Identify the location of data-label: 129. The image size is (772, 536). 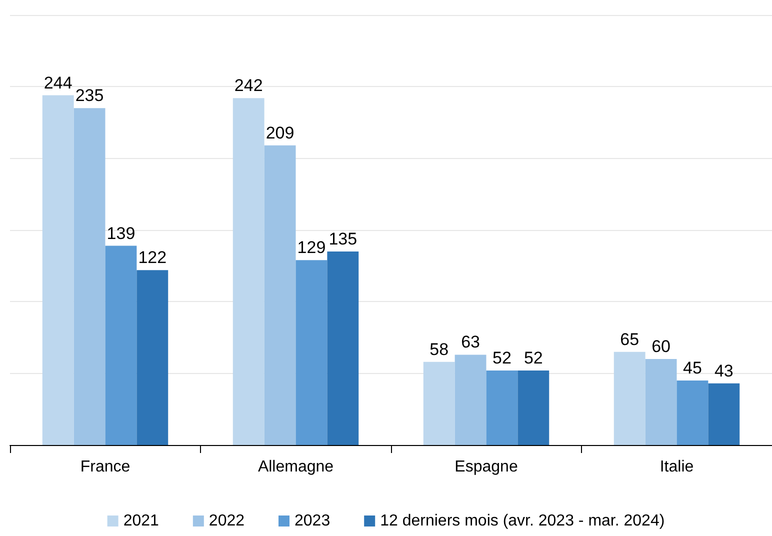
(311, 248).